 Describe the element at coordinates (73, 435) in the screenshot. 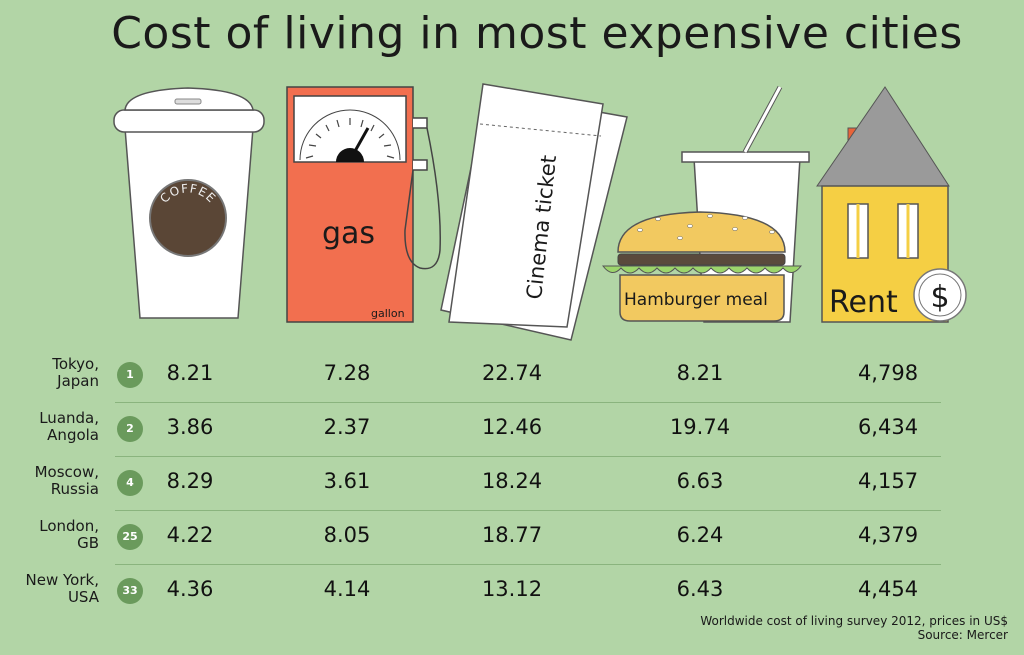

I see `country-line: Angola` at that location.